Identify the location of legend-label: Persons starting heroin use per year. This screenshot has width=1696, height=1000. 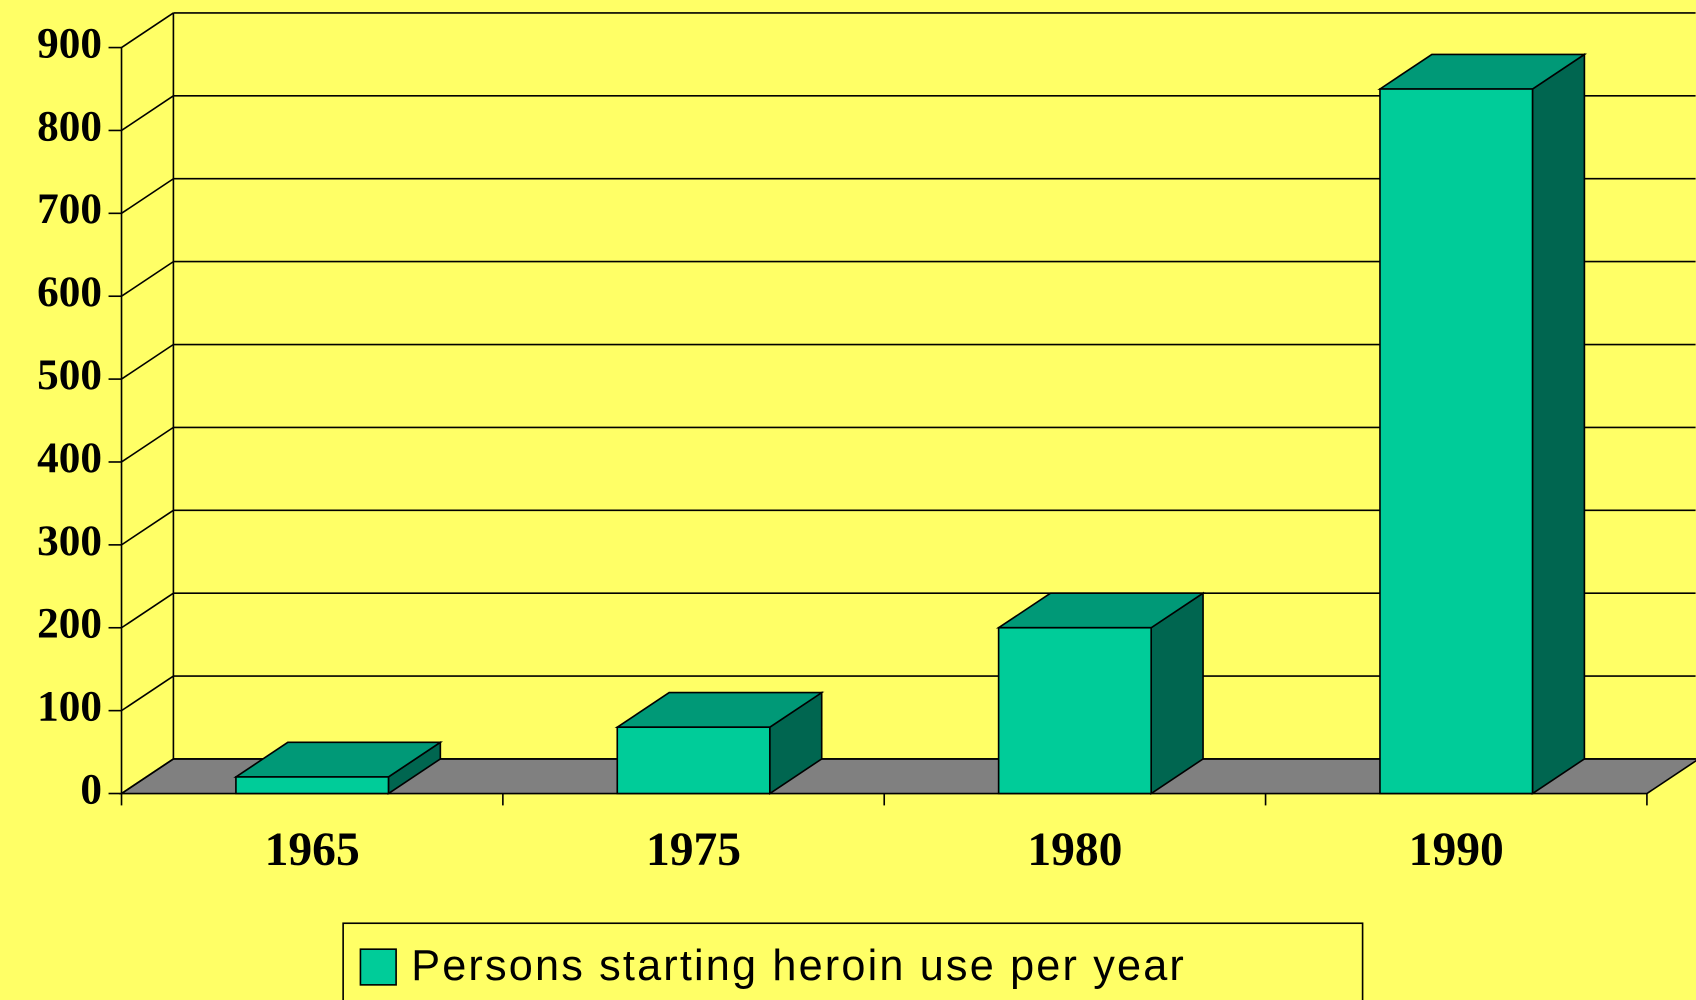
(798, 966).